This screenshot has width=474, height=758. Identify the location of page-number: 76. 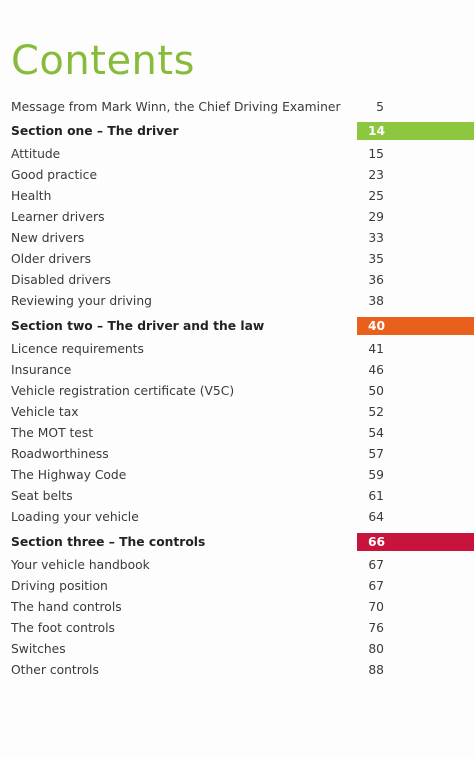
(376, 628).